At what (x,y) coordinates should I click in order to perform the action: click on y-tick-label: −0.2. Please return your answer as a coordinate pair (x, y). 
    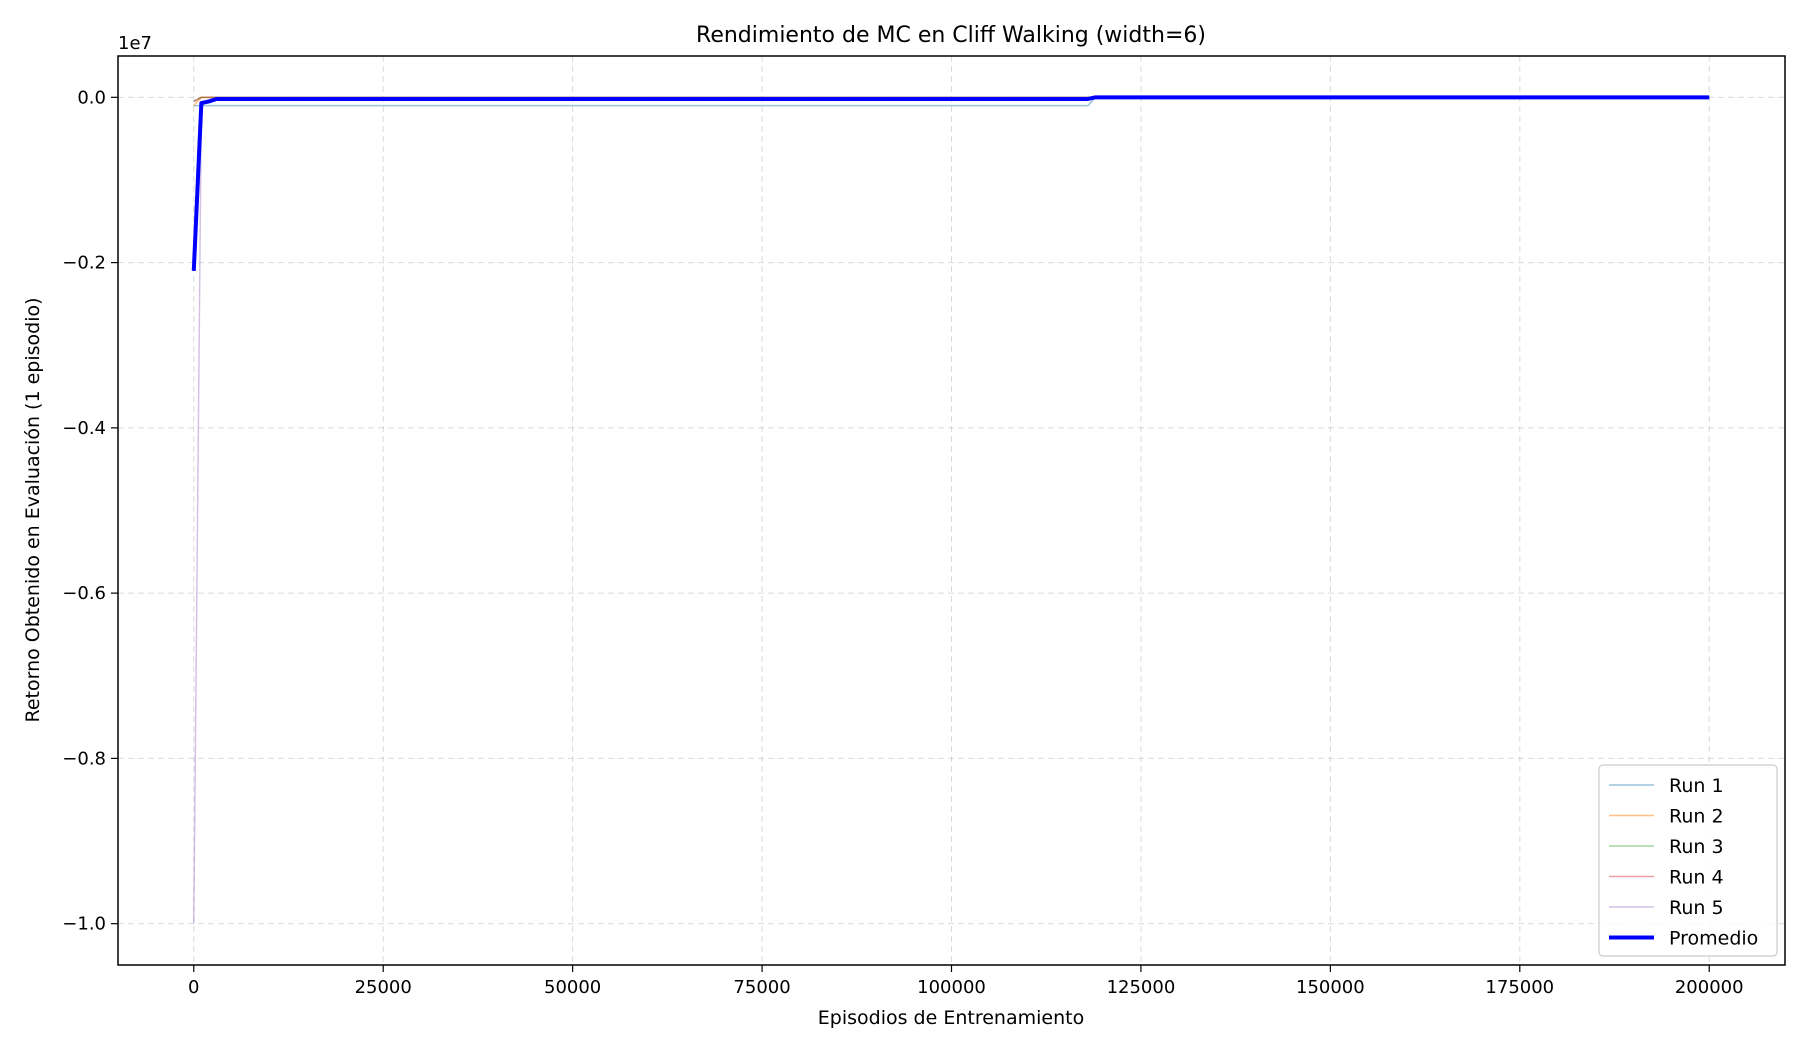
    Looking at the image, I should click on (84, 263).